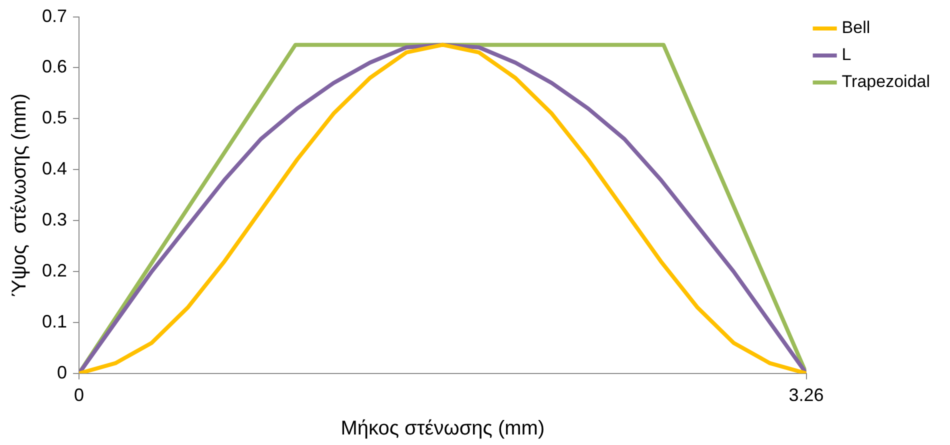 Image resolution: width=950 pixels, height=445 pixels. What do you see at coordinates (55, 118) in the screenshot?
I see `y-tick-label: 0.5` at bounding box center [55, 118].